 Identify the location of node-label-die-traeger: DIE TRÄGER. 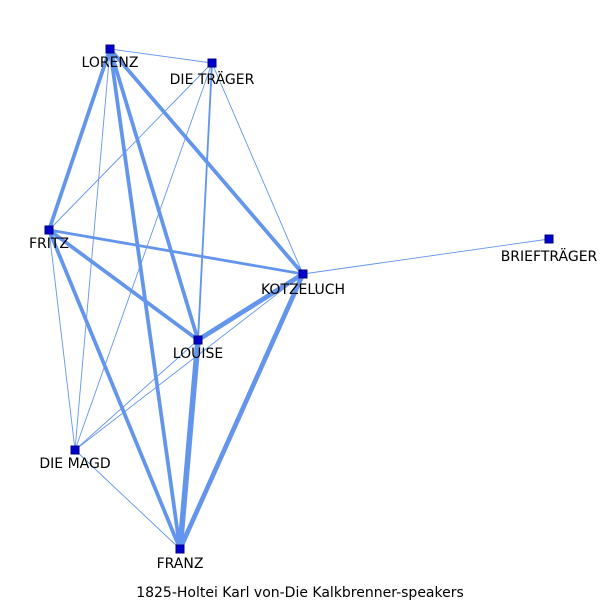
(212, 79).